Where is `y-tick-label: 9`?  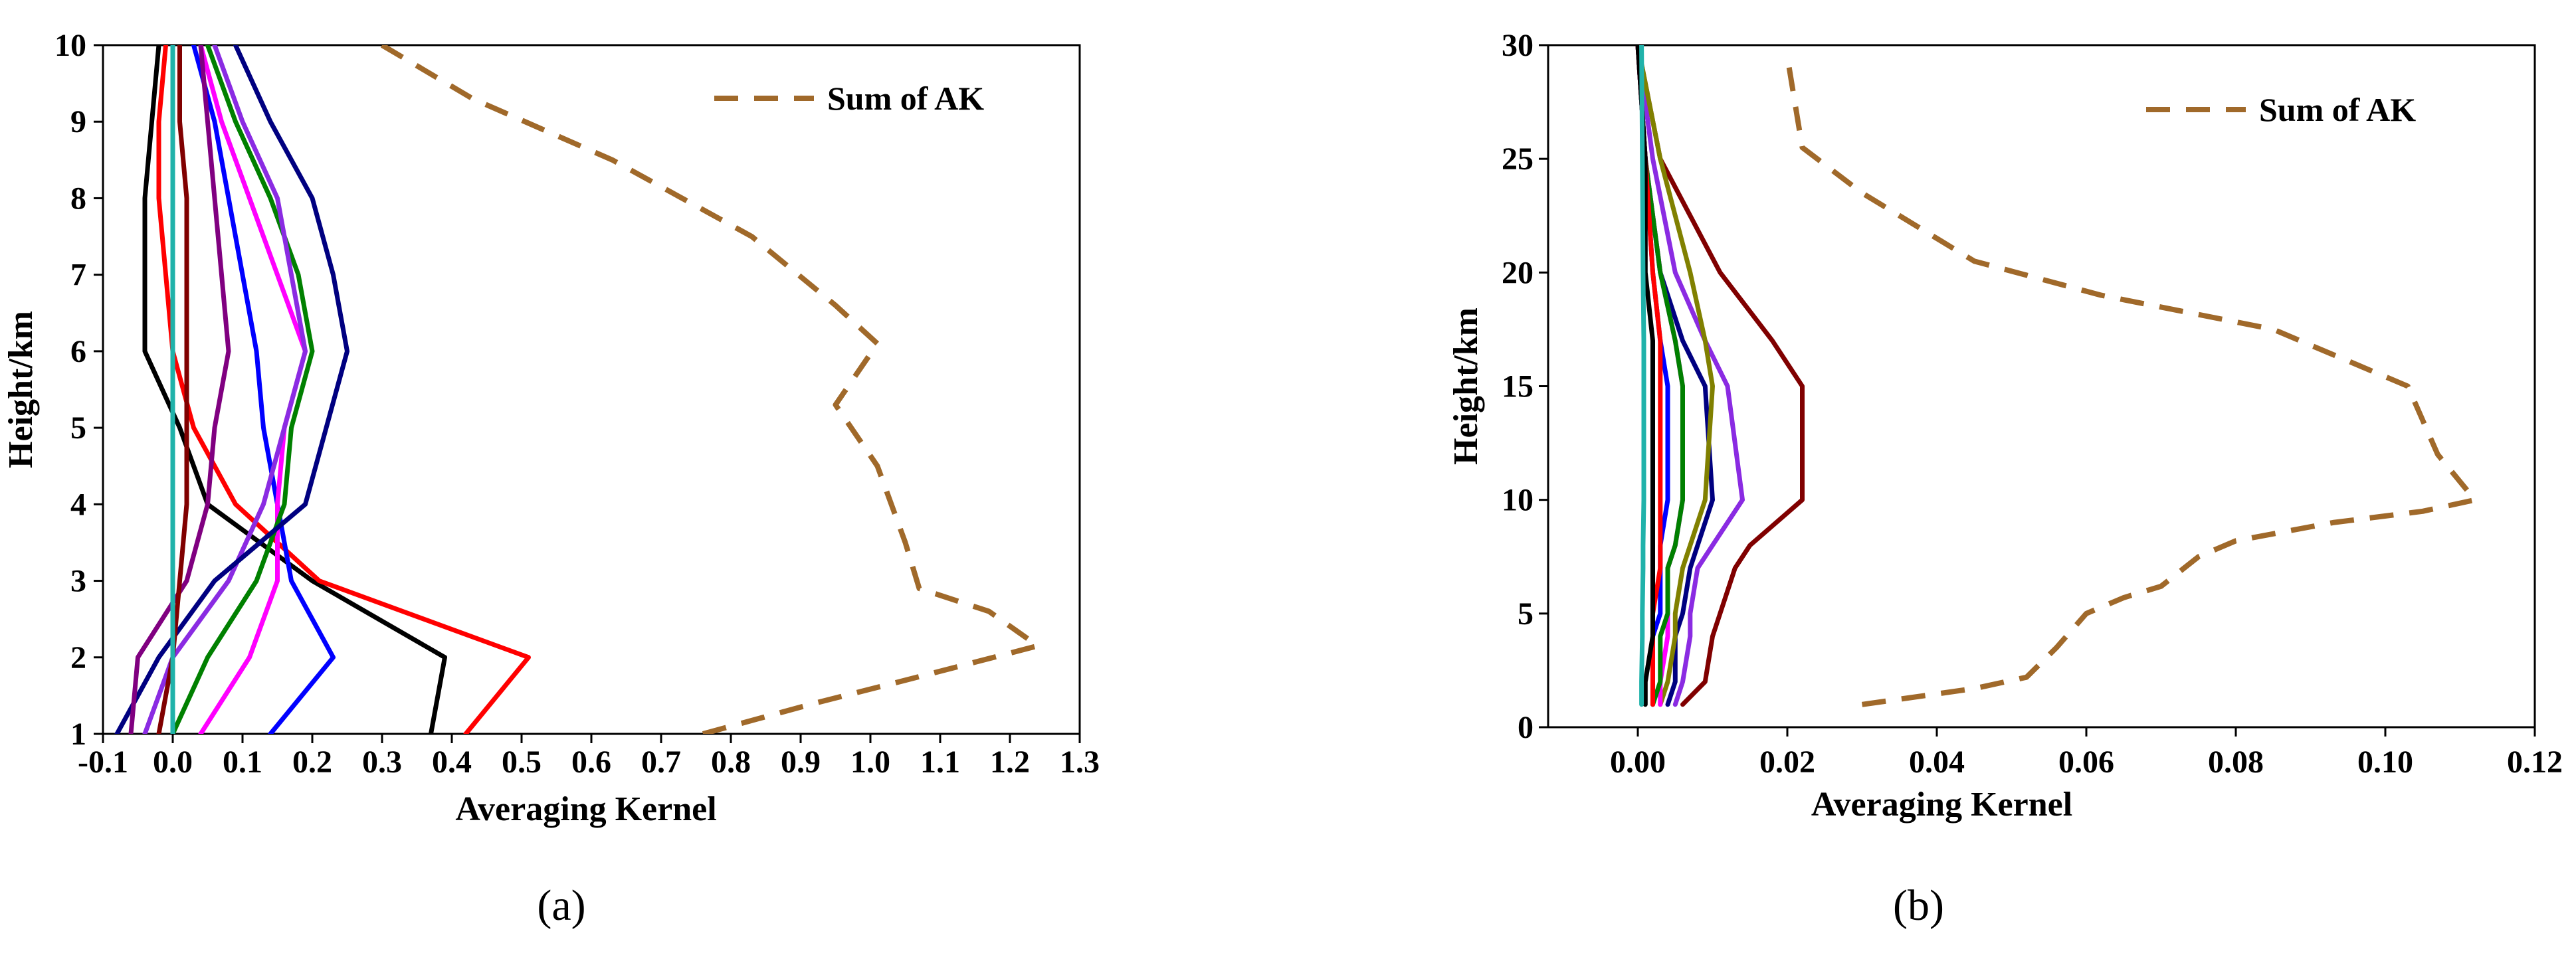 y-tick-label: 9 is located at coordinates (78, 121).